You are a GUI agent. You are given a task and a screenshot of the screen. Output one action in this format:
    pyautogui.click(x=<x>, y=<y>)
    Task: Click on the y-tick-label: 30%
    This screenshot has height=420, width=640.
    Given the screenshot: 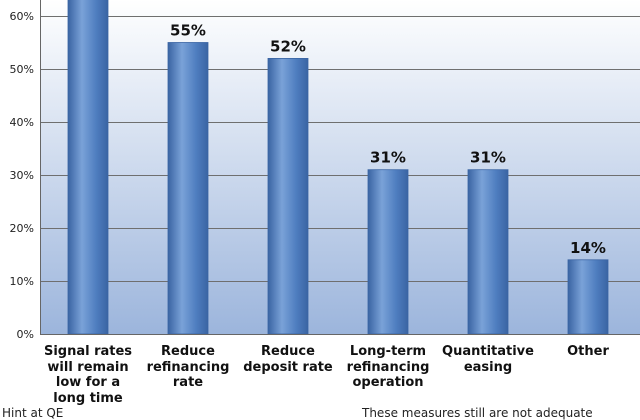 What is the action you would take?
    pyautogui.click(x=22, y=175)
    